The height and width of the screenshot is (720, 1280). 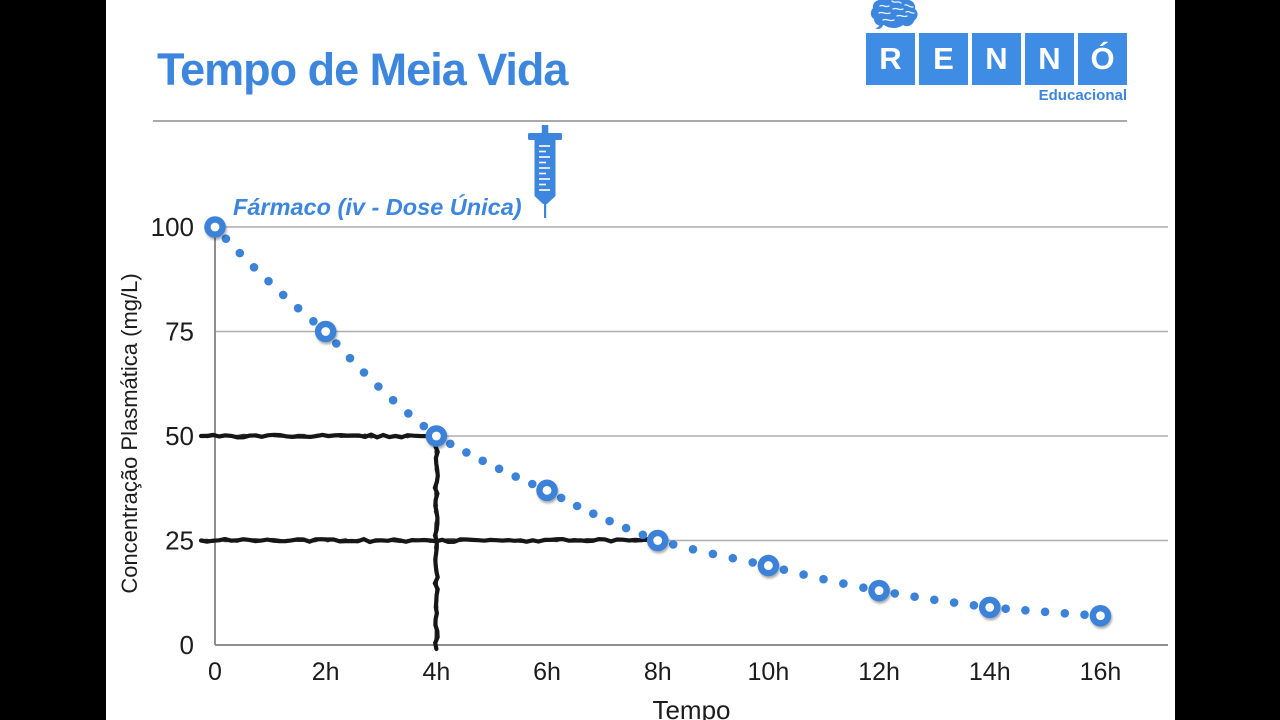 I want to click on logo-letter-box: Ó, so click(x=1102, y=59).